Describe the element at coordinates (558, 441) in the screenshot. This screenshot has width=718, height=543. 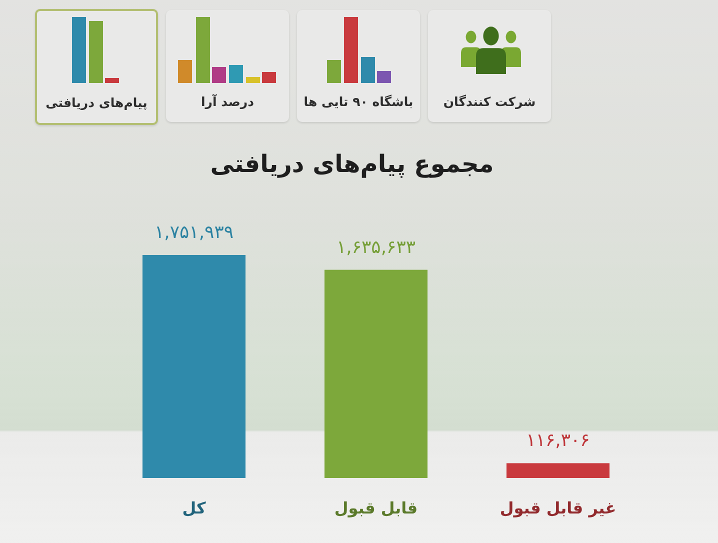
I see `data-label: ۱۱۶,۳۰۶` at that location.